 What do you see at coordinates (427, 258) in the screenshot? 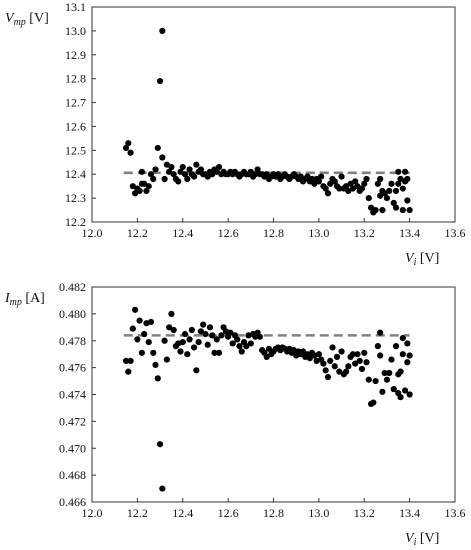
I see `x-axis-title-unit: [V]` at bounding box center [427, 258].